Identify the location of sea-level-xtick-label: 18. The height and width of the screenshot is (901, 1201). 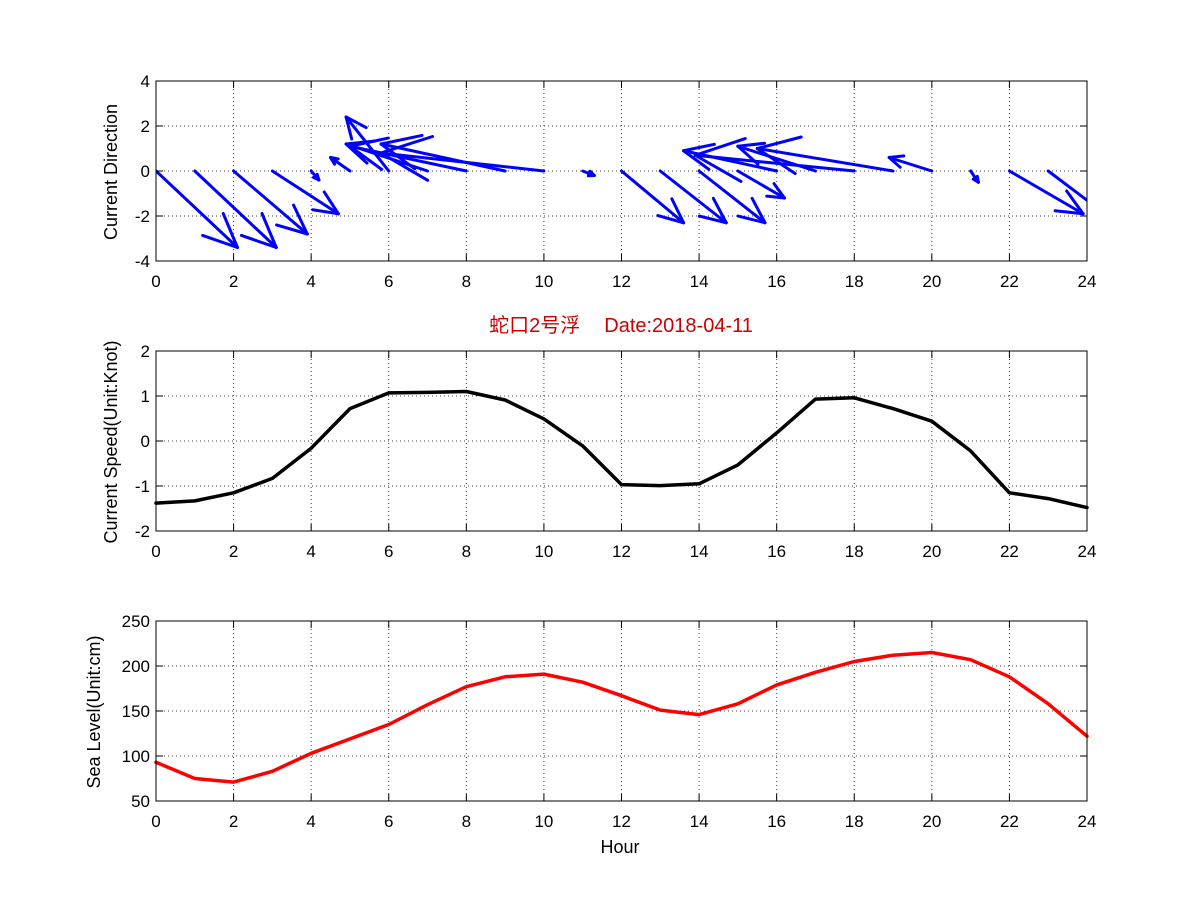
(854, 821).